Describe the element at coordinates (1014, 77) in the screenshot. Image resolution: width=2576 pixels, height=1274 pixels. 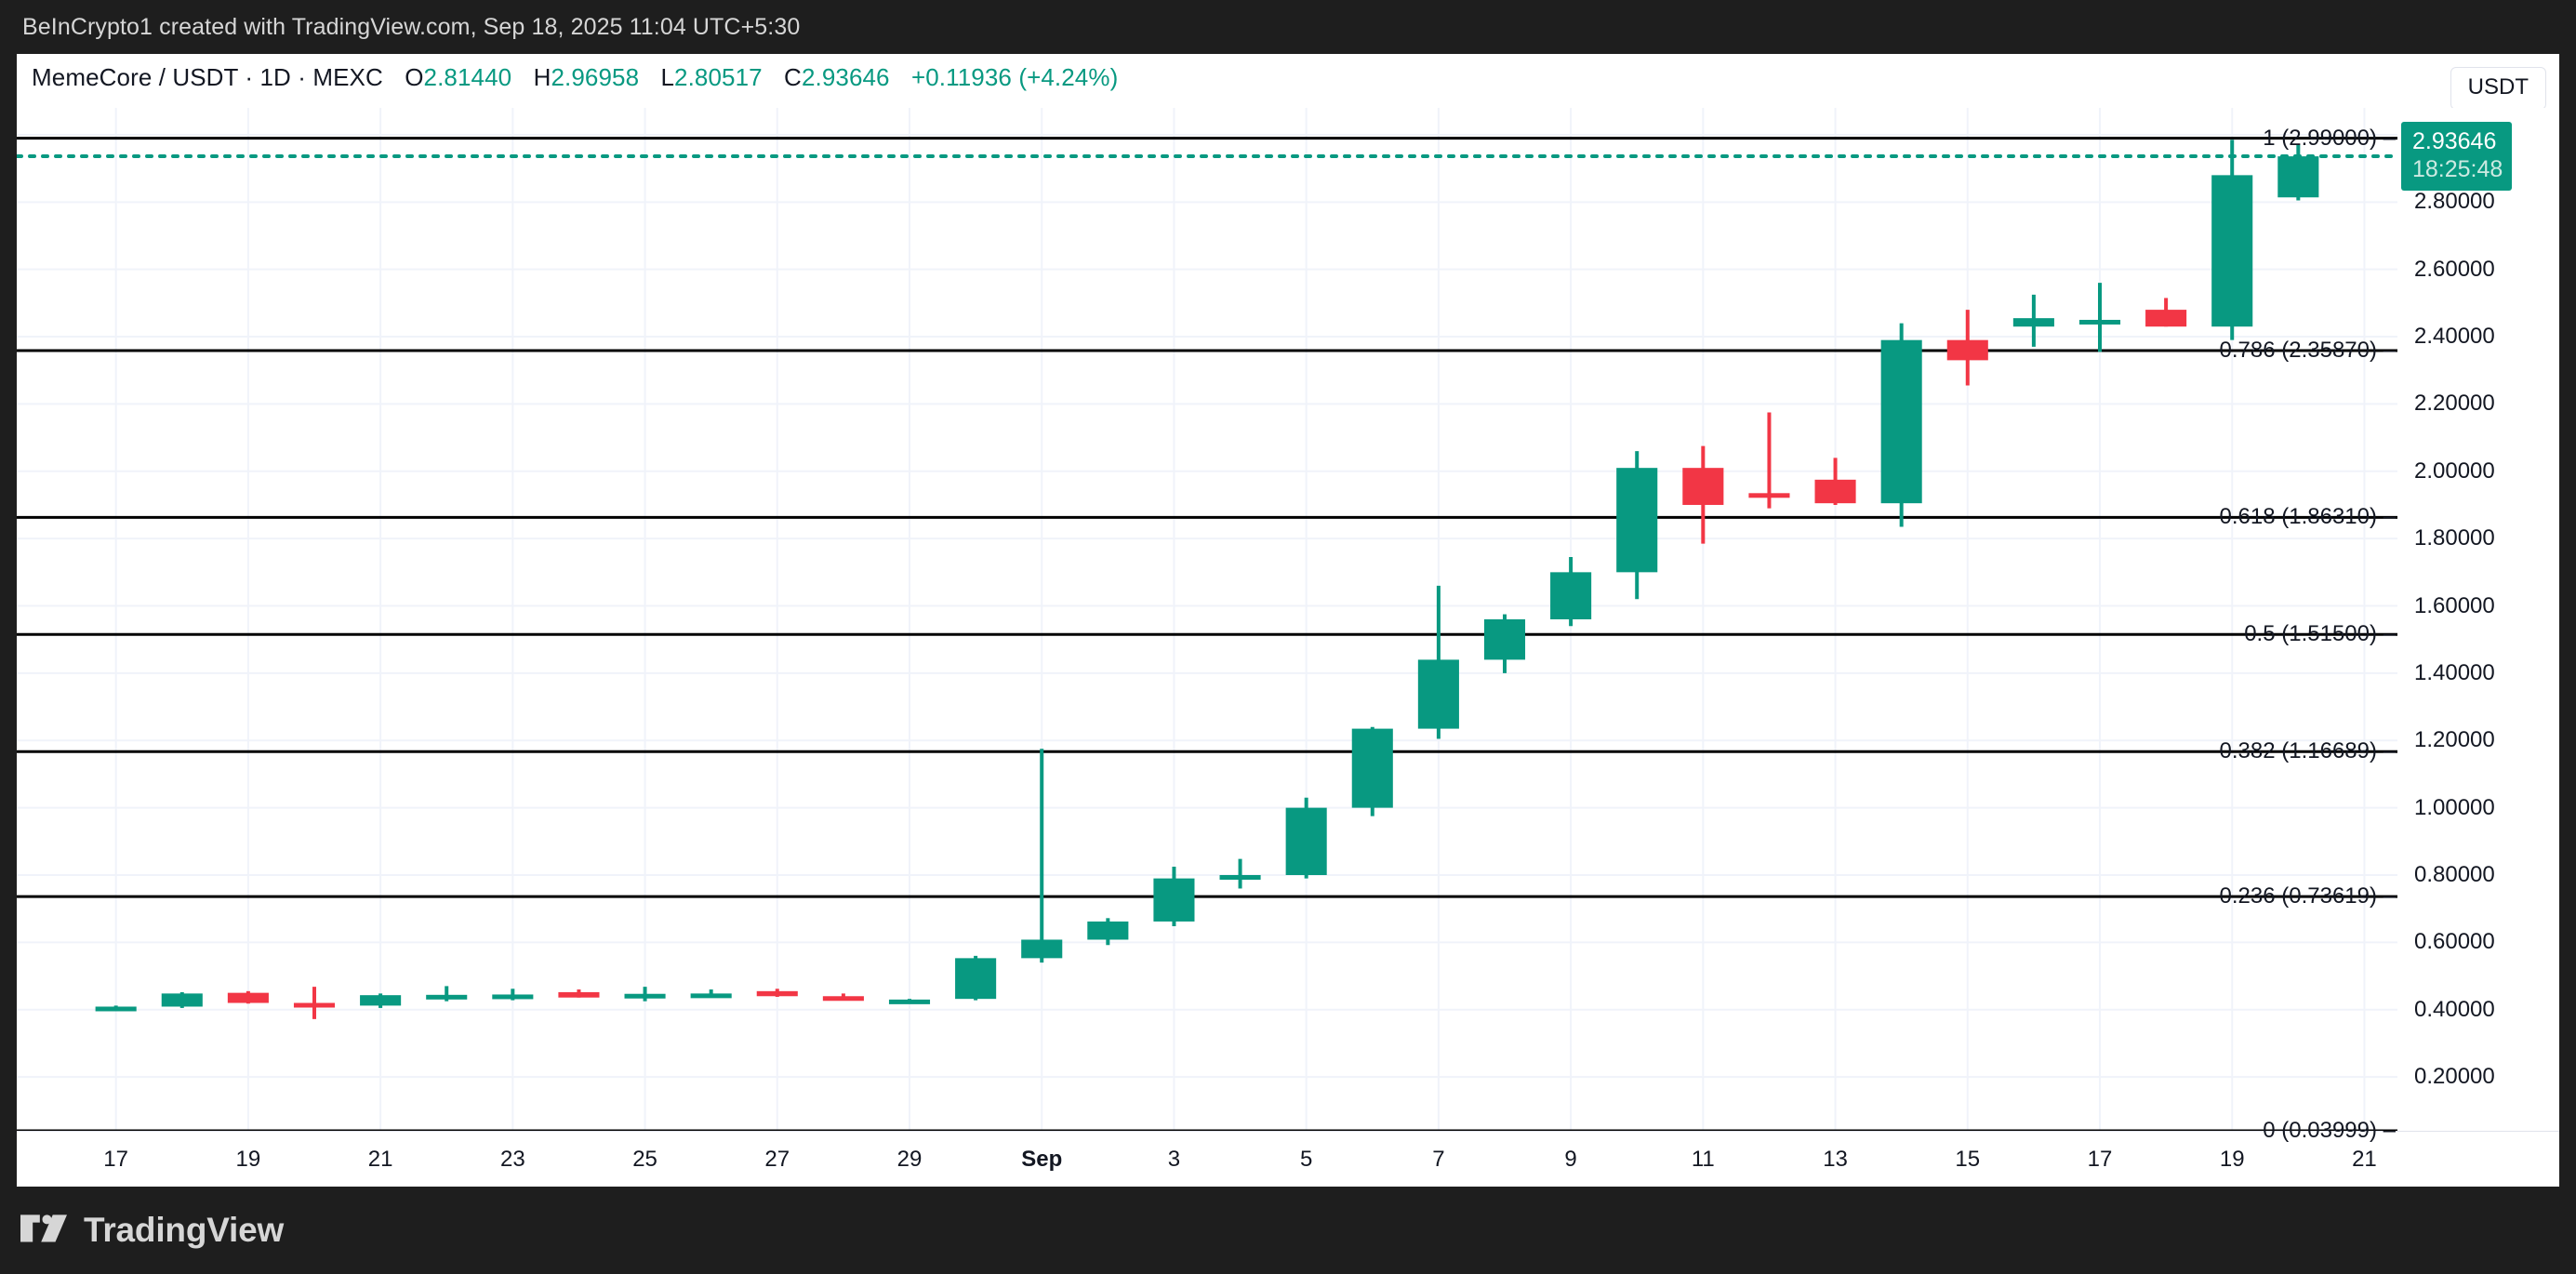
I see `ohlc-change: +0.11936 (+4.24%)` at that location.